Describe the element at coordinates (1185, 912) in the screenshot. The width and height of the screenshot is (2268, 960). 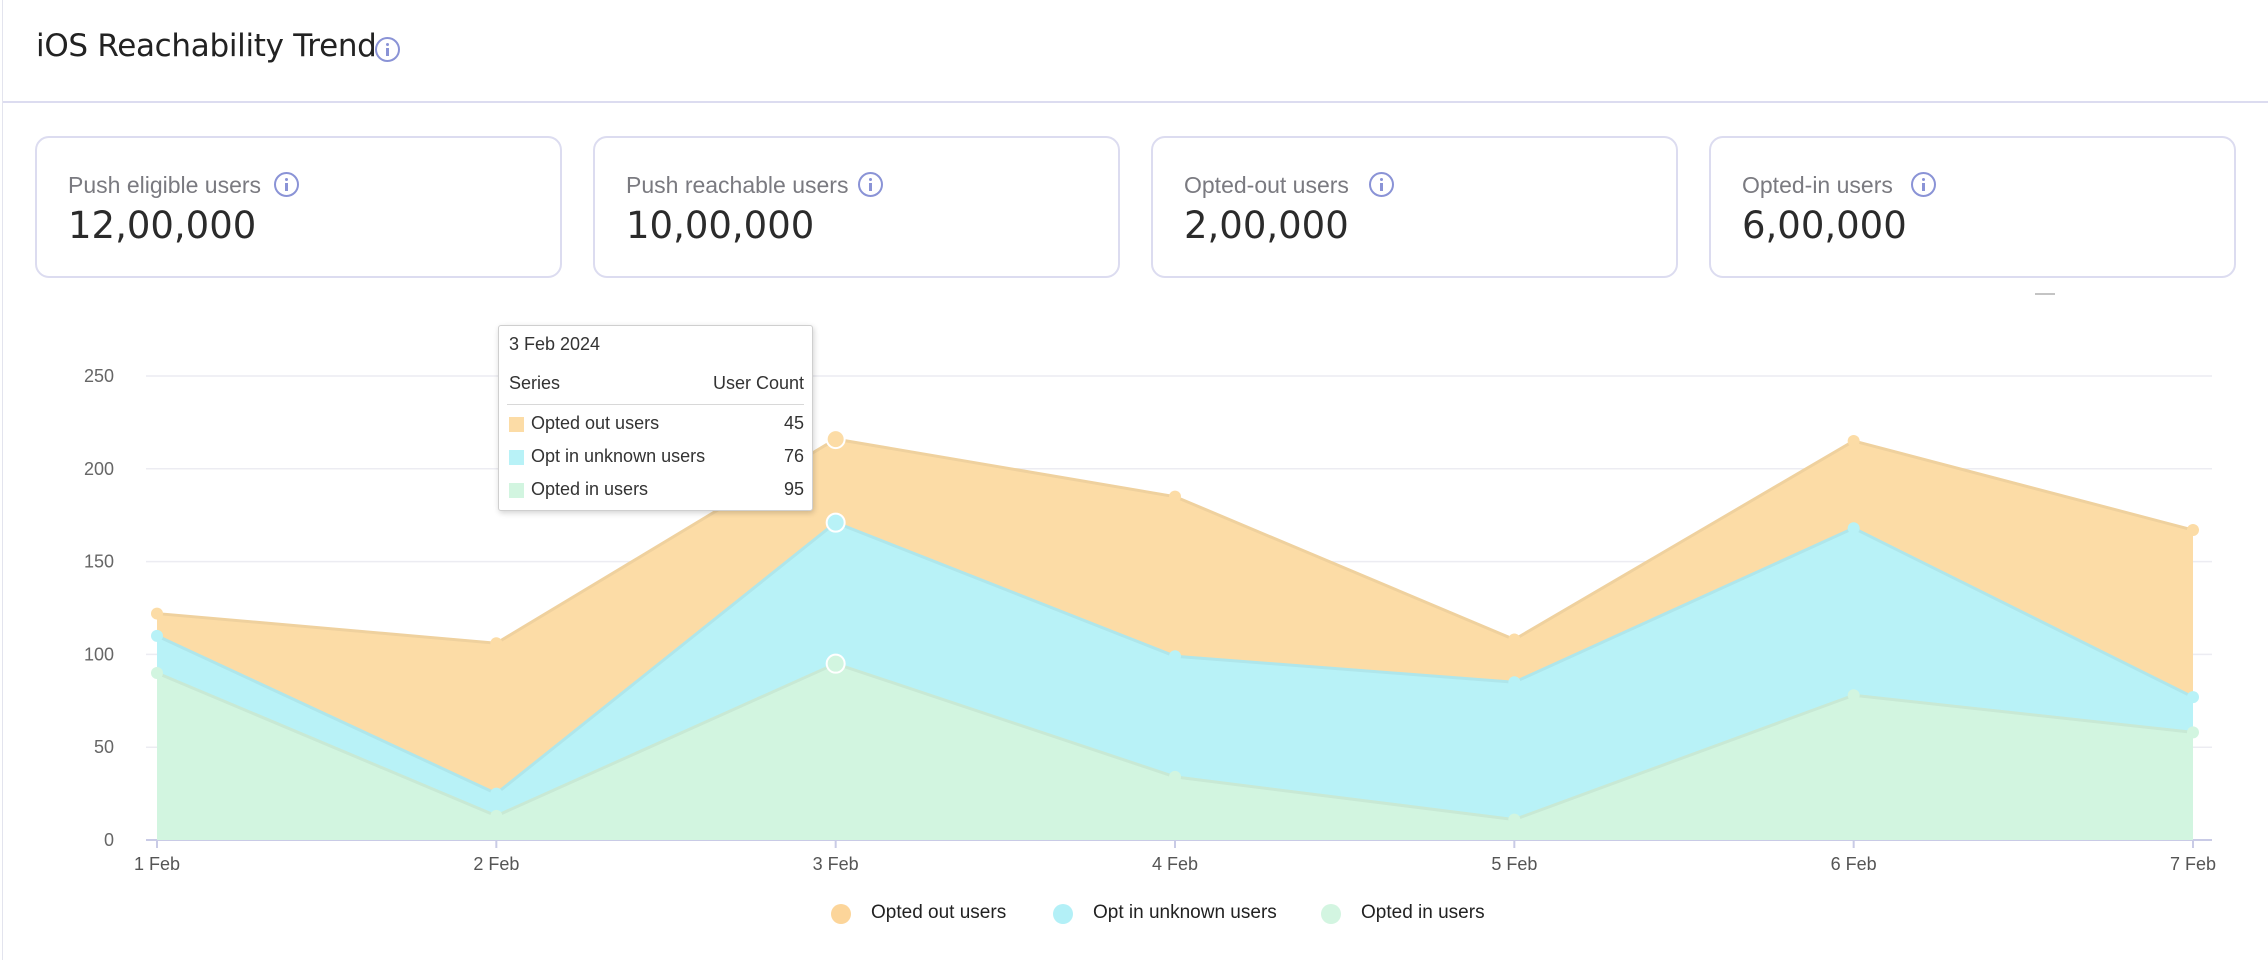
I see `legend-label: Opt in unknown users` at that location.